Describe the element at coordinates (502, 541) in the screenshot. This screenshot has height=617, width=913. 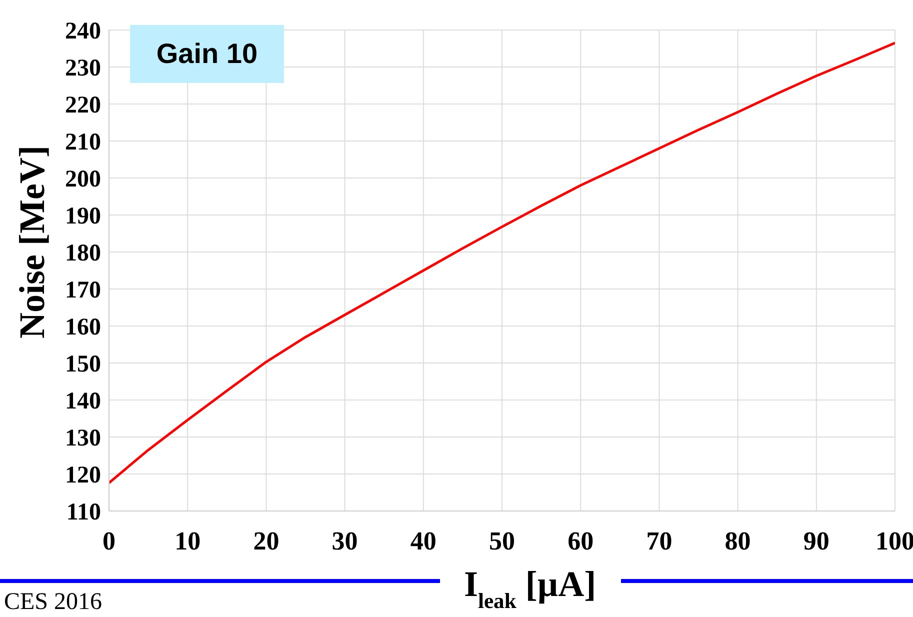
I see `x-tick-label: 50` at that location.